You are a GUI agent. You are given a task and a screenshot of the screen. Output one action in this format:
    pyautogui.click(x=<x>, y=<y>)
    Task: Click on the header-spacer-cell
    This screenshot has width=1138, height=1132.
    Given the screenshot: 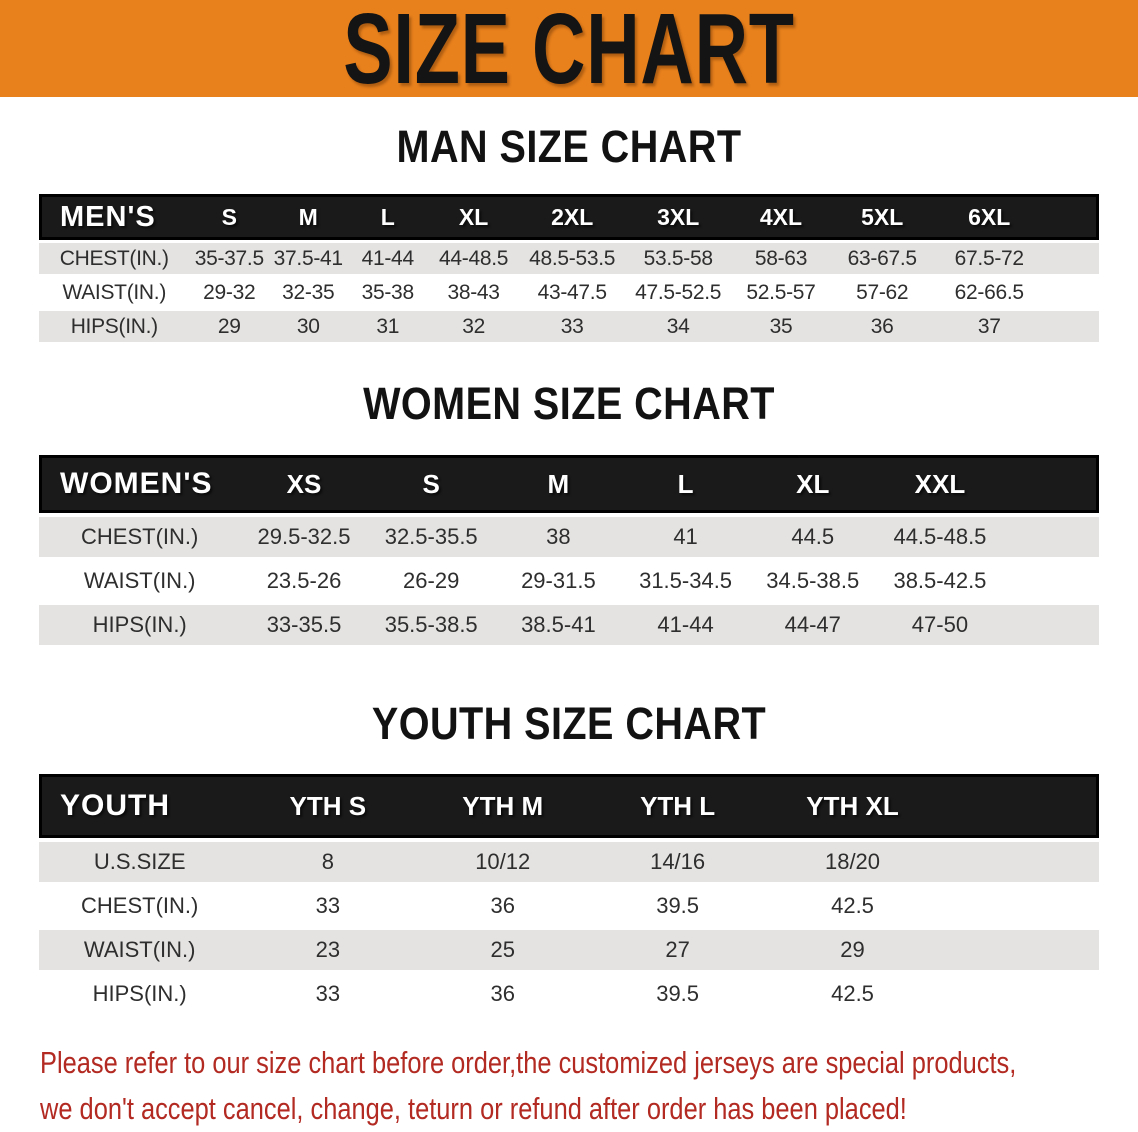 What is the action you would take?
    pyautogui.click(x=1019, y=806)
    